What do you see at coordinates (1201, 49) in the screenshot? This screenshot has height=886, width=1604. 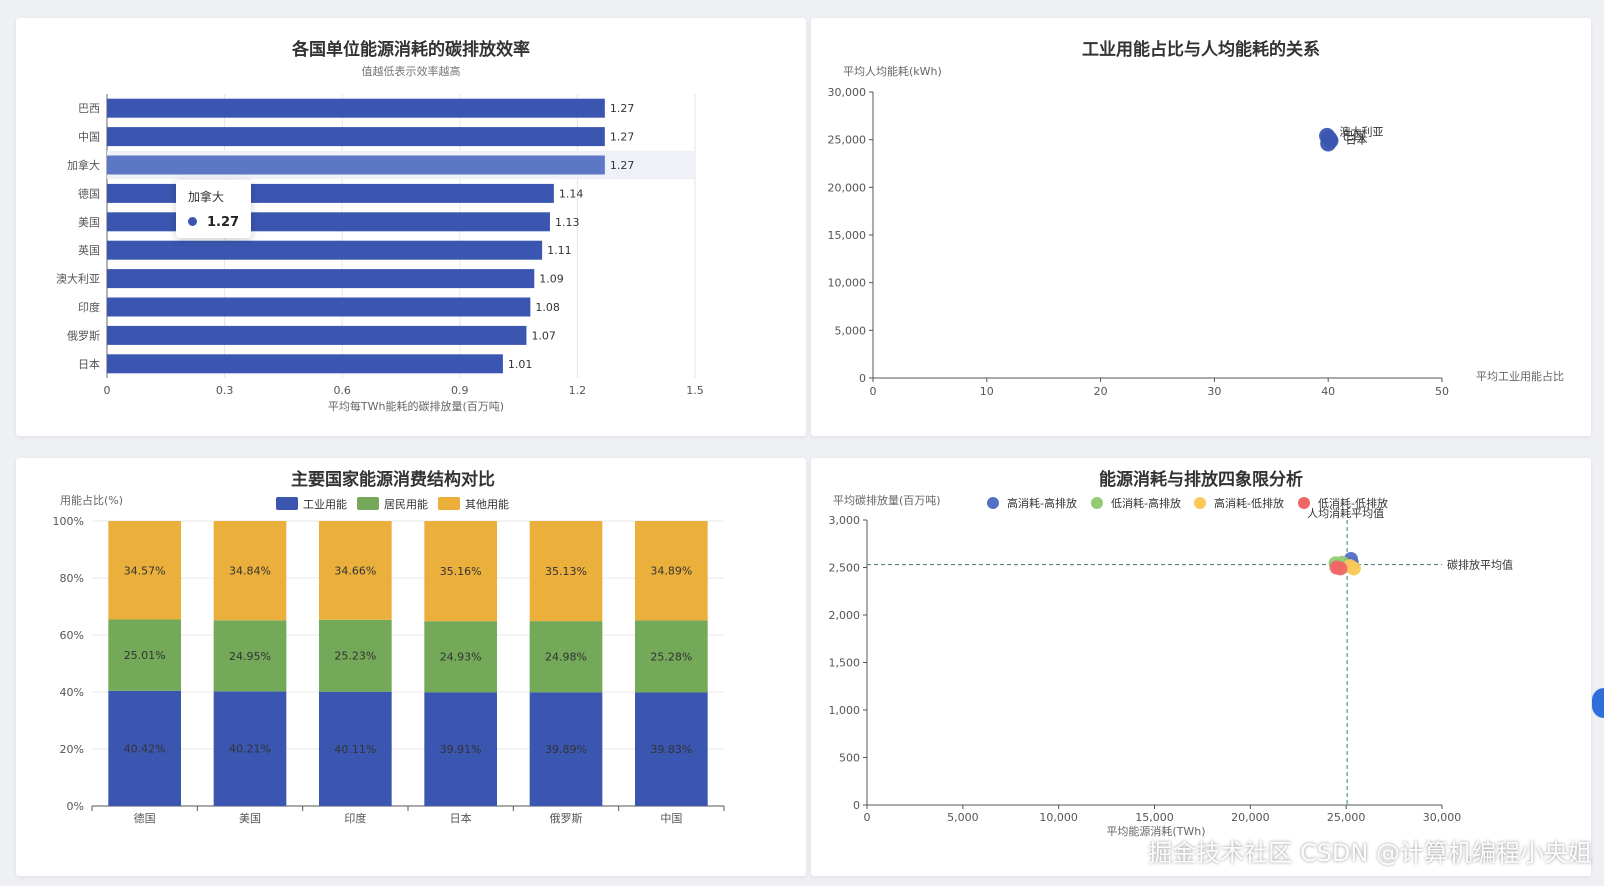 I see `chart-title: 工业用能占比与人均能耗的关系` at bounding box center [1201, 49].